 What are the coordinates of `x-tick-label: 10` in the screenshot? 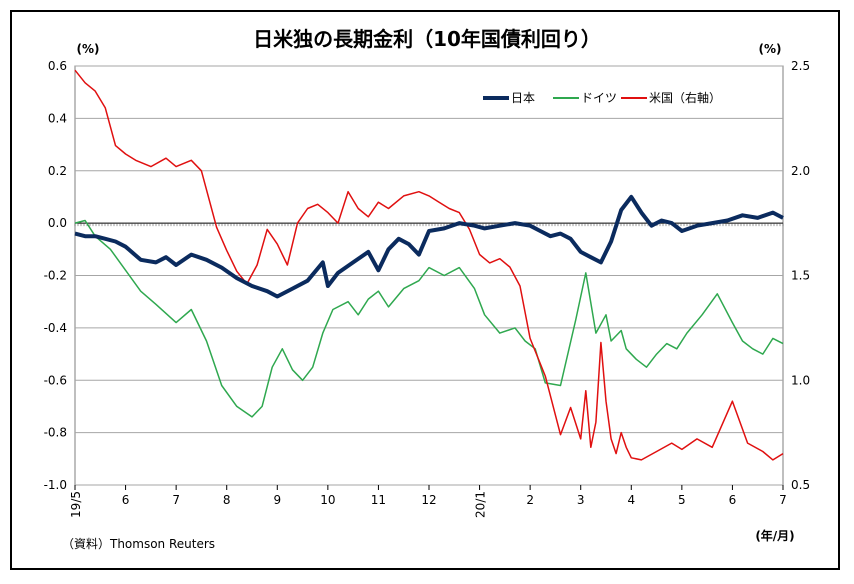 It's located at (327, 500).